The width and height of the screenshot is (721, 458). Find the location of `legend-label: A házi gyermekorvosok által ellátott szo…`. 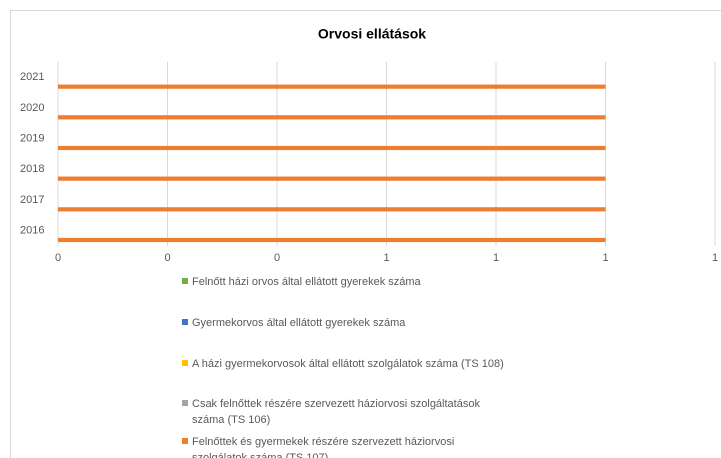

legend-label: A házi gyermekorvosok által ellátott szo… is located at coordinates (348, 364).